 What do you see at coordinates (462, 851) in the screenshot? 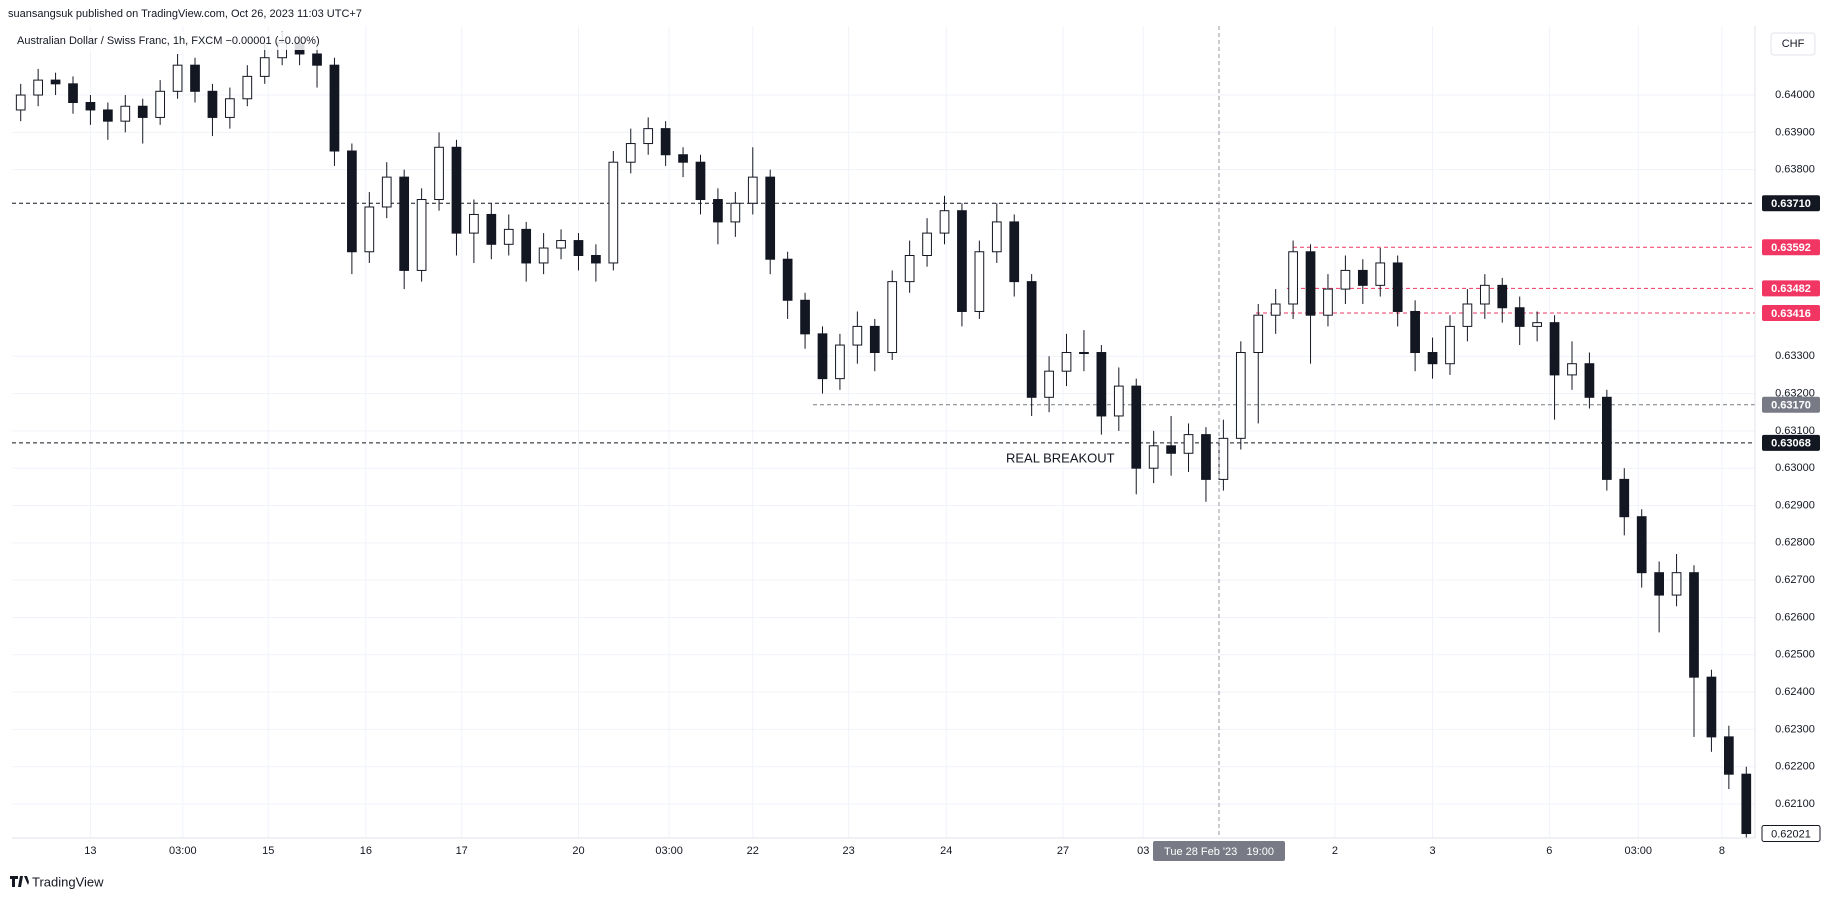
I see `x-tick-label: 17` at bounding box center [462, 851].